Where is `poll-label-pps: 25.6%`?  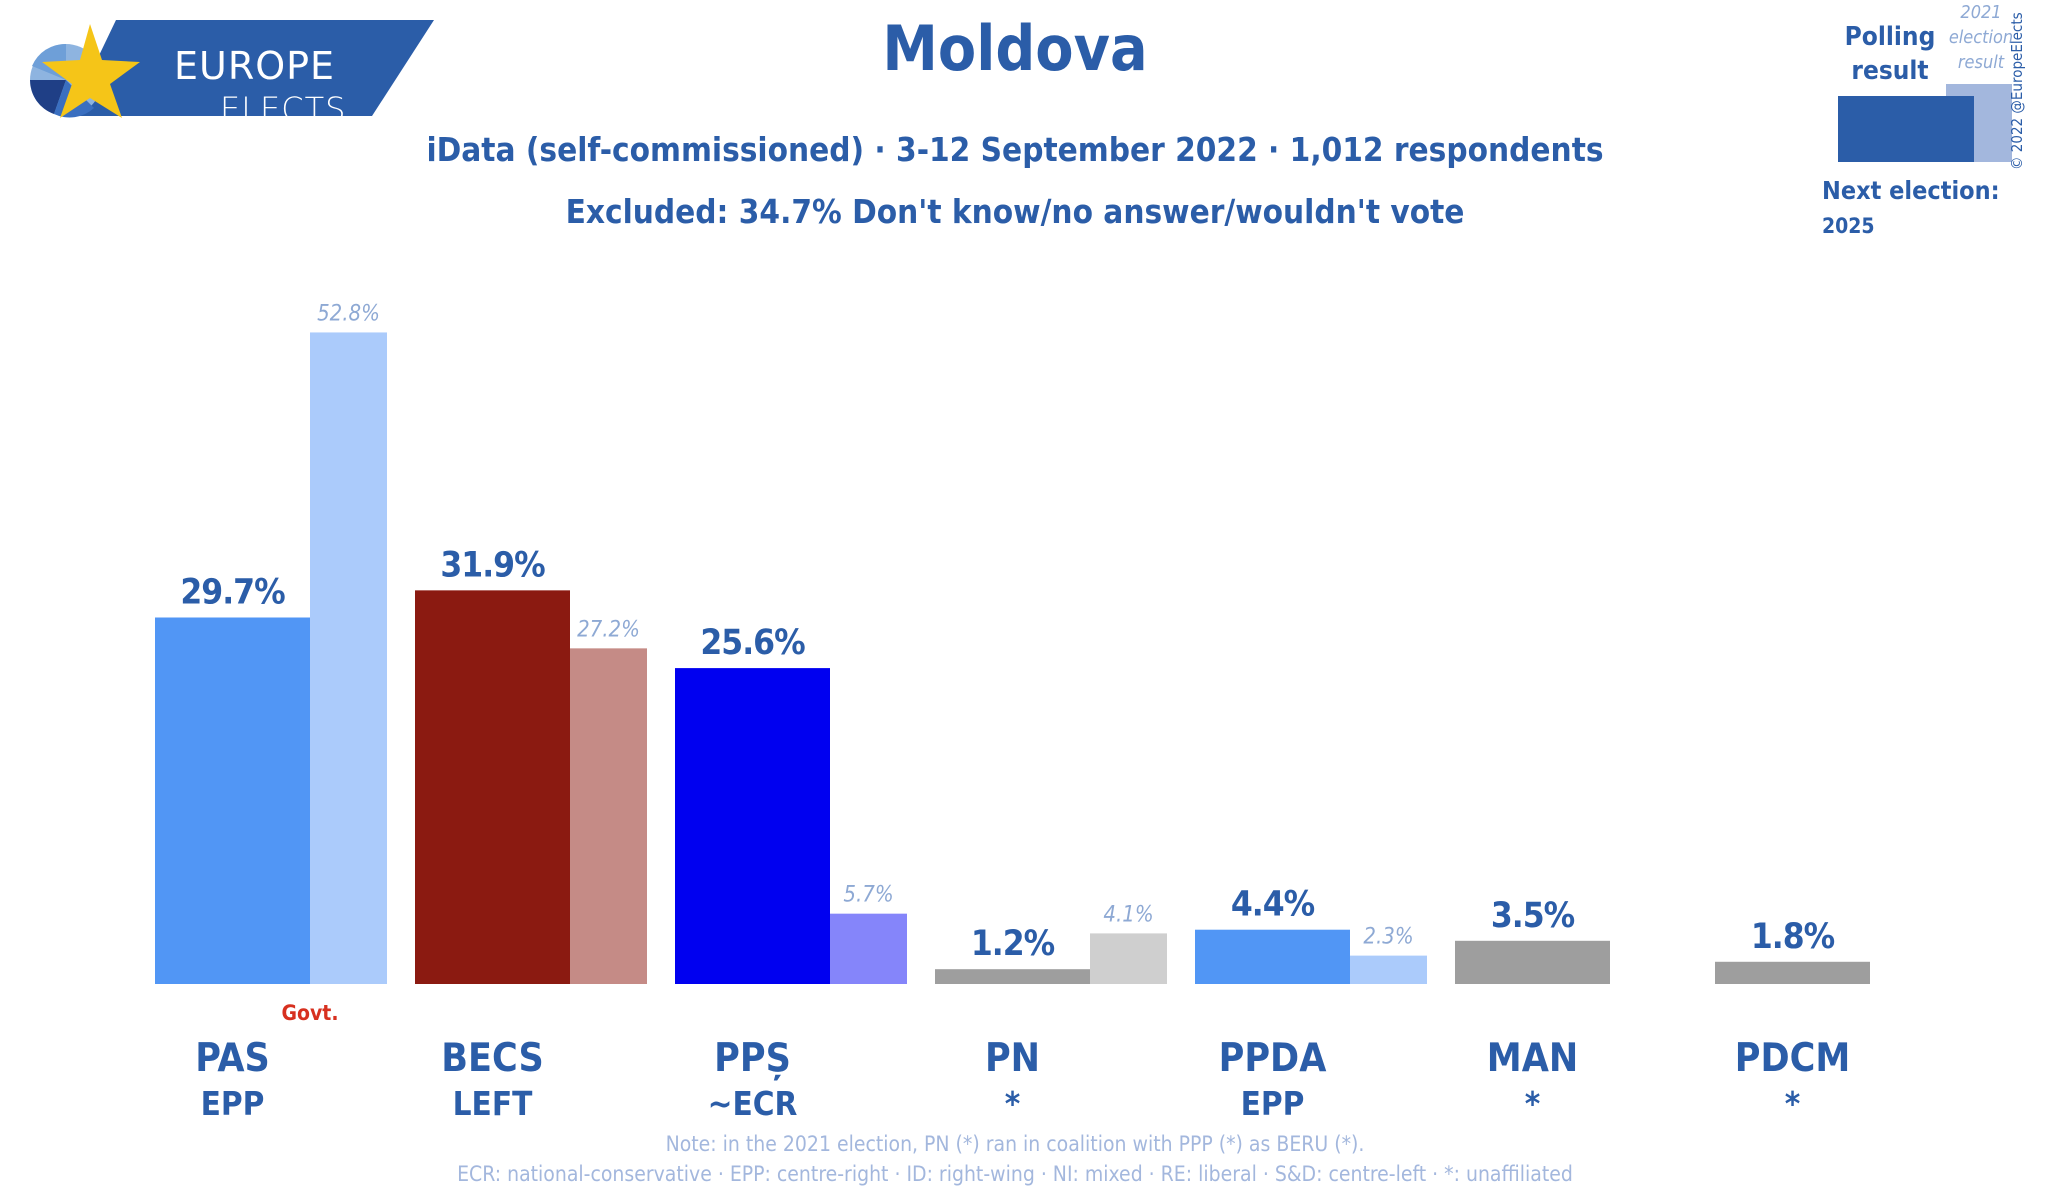
poll-label-pps: 25.6% is located at coordinates (752, 643).